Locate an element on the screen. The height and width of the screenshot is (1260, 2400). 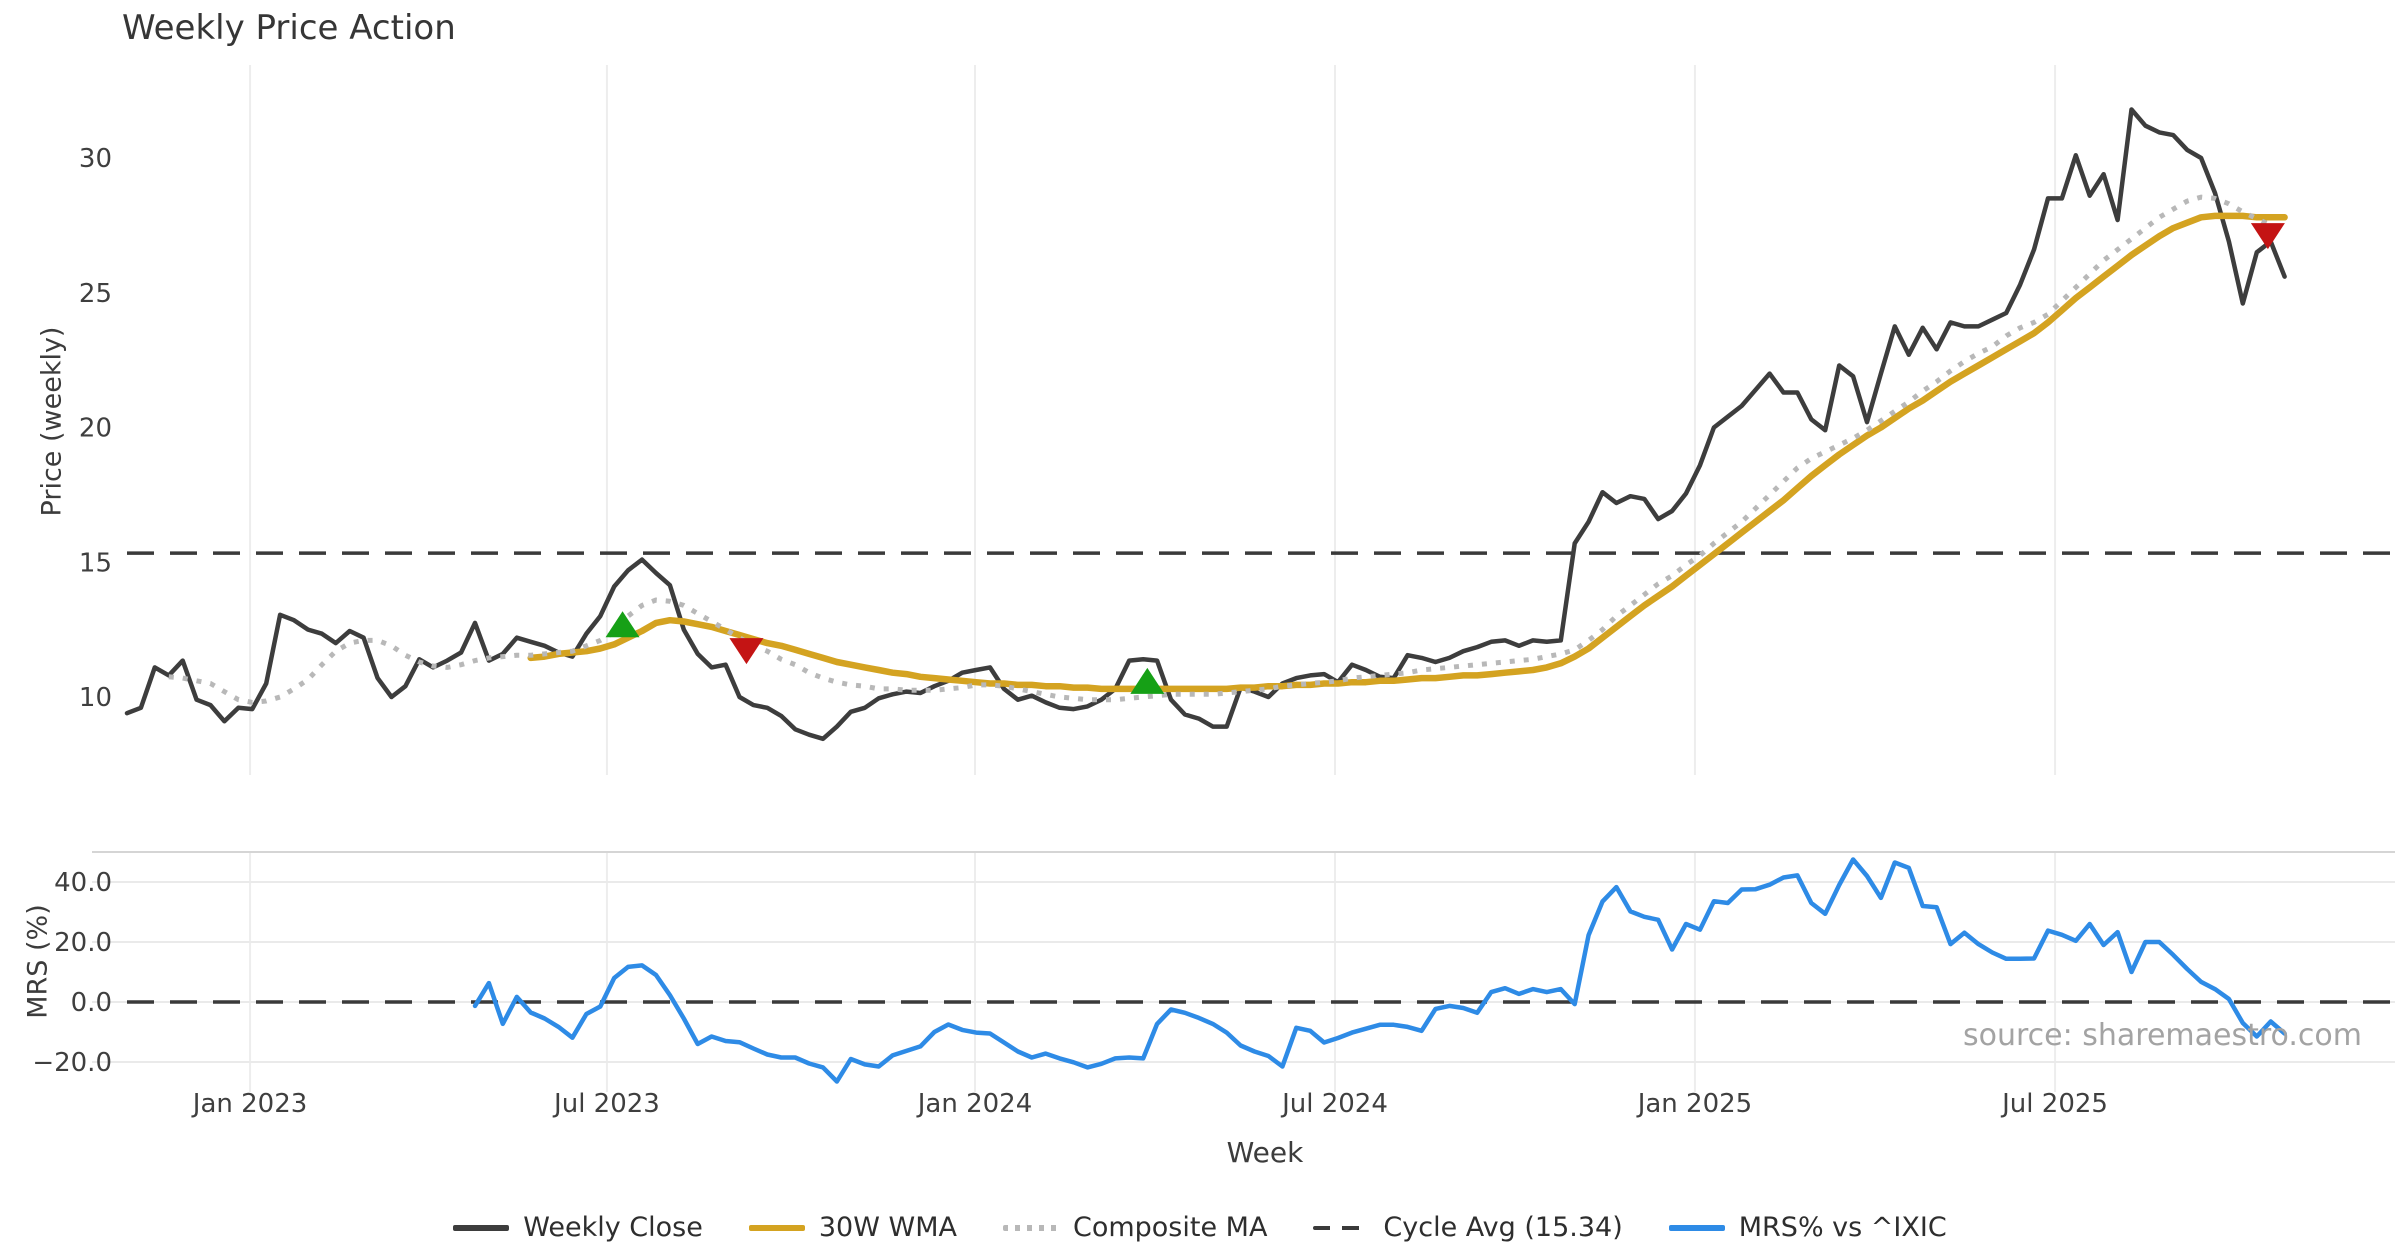
legend-label: Weekly Close is located at coordinates (613, 1227).